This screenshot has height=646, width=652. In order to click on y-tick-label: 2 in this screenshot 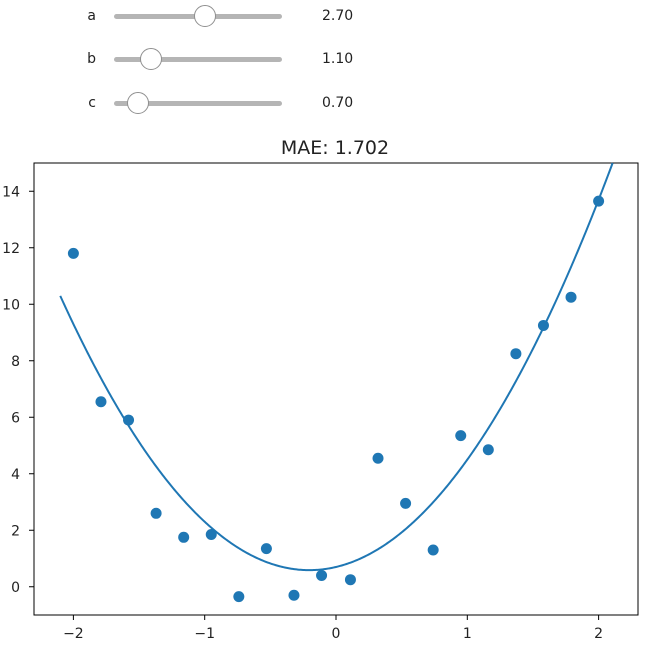, I will do `click(15, 531)`.